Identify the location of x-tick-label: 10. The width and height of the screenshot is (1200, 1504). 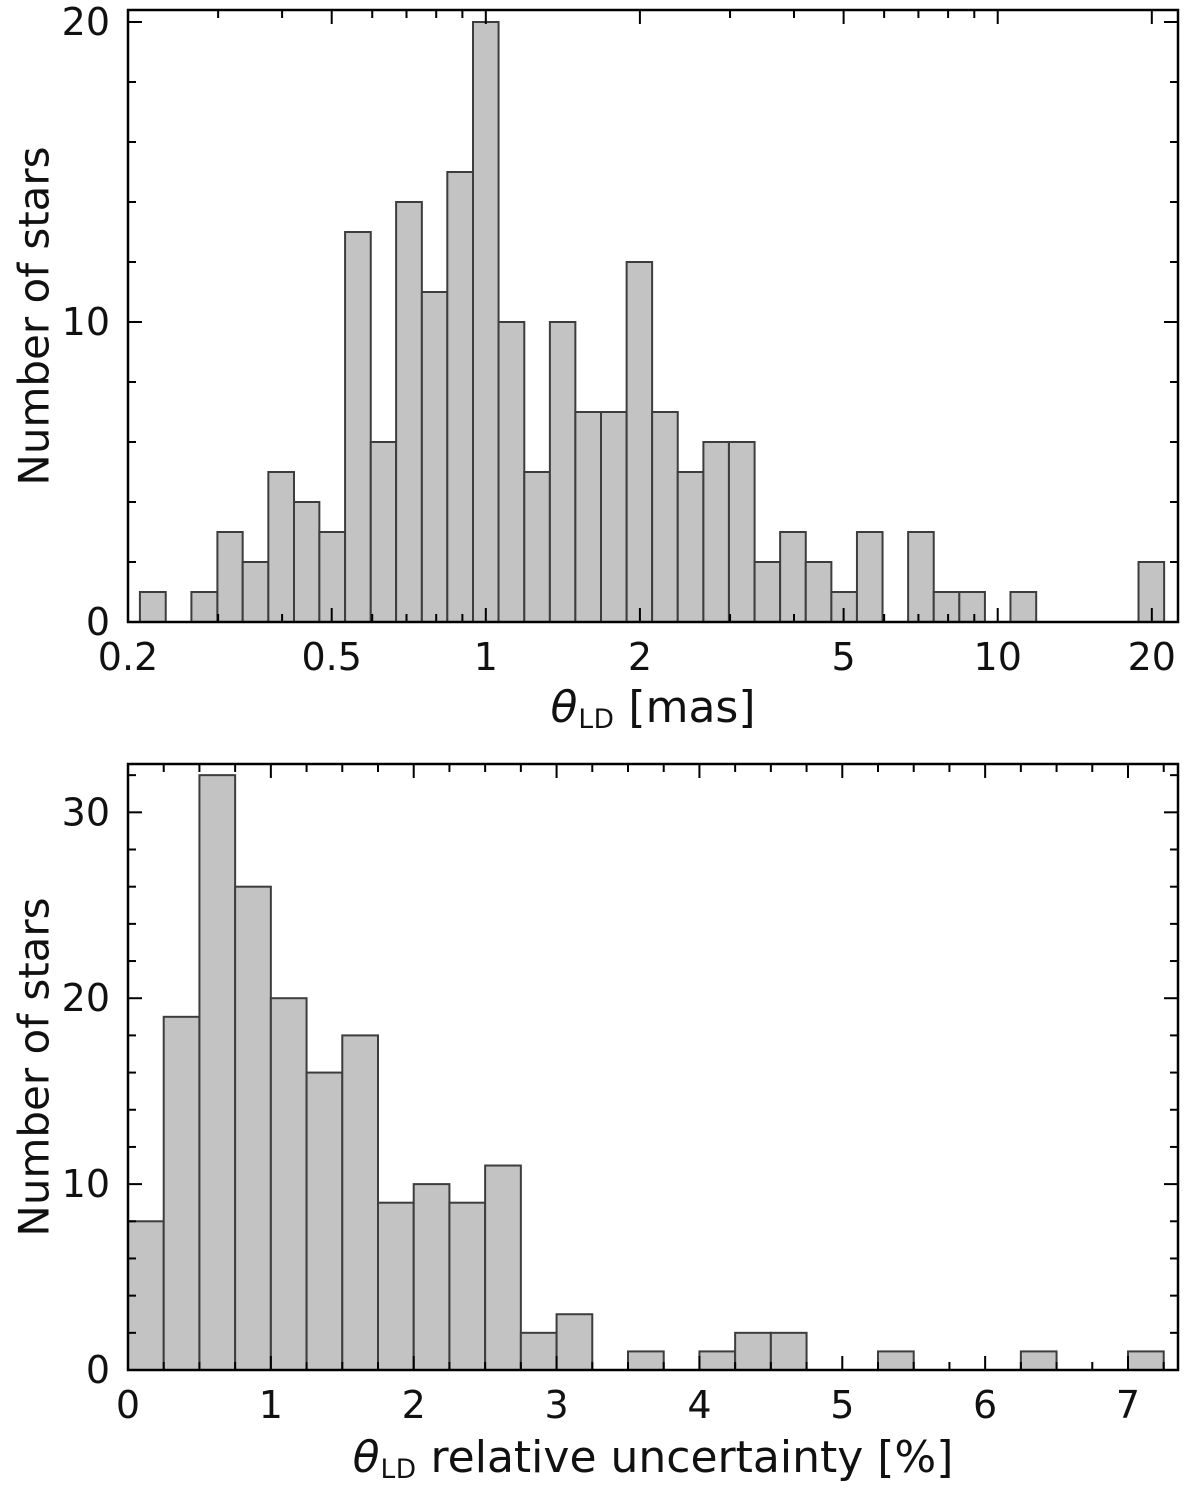
(998, 657).